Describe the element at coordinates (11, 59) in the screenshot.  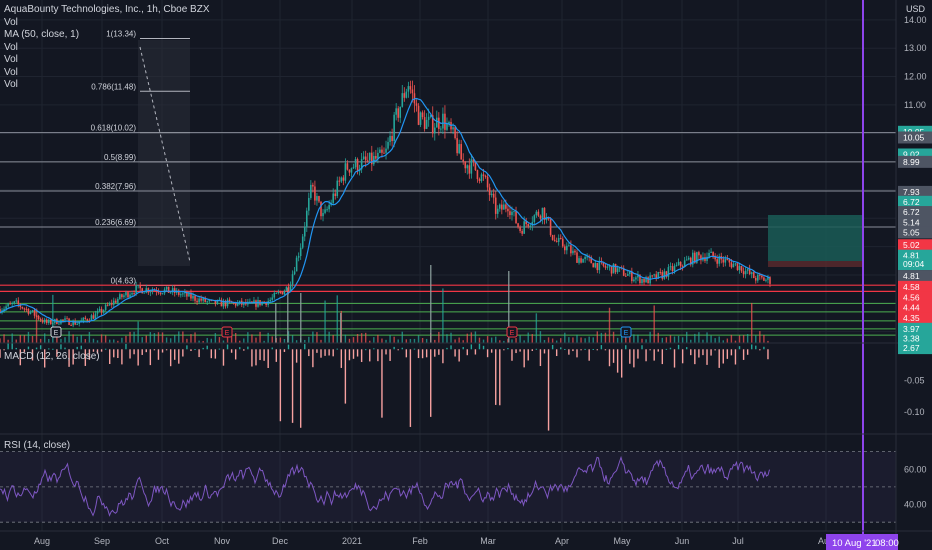
I see `legend-line-4: Vol` at that location.